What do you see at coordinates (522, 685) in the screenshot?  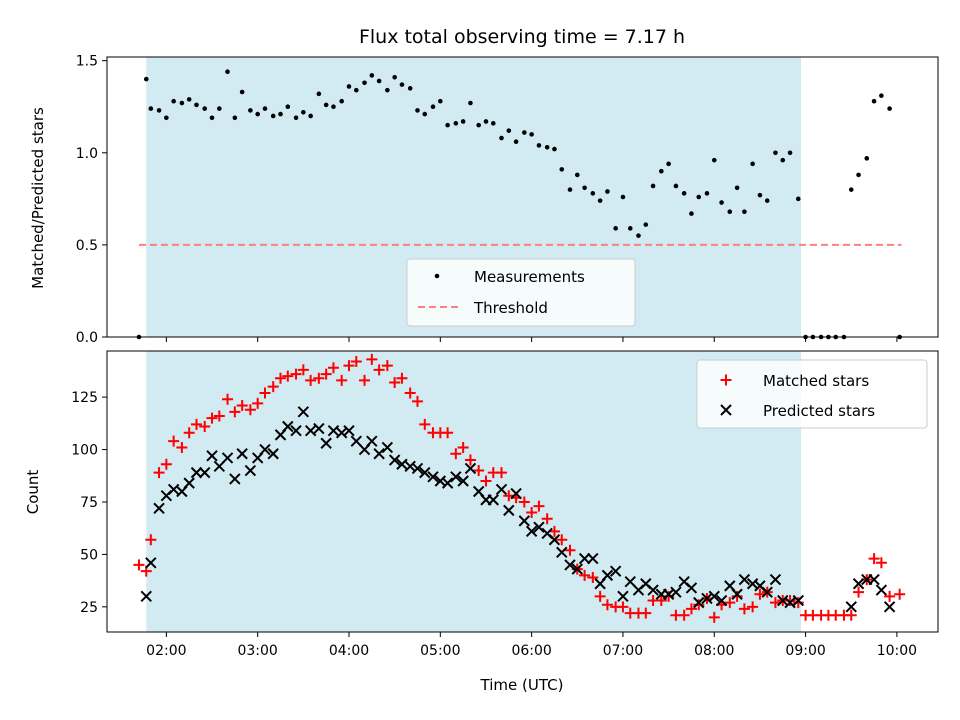 I see `x-axis-label: Time (UTC)` at bounding box center [522, 685].